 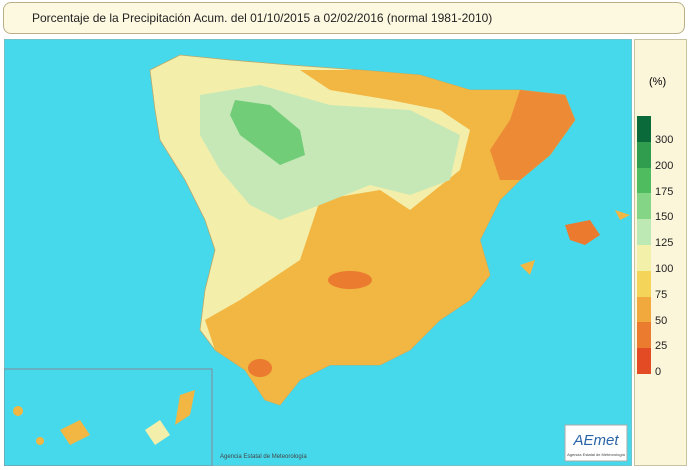 What do you see at coordinates (658, 372) in the screenshot?
I see `legend-label: 0` at bounding box center [658, 372].